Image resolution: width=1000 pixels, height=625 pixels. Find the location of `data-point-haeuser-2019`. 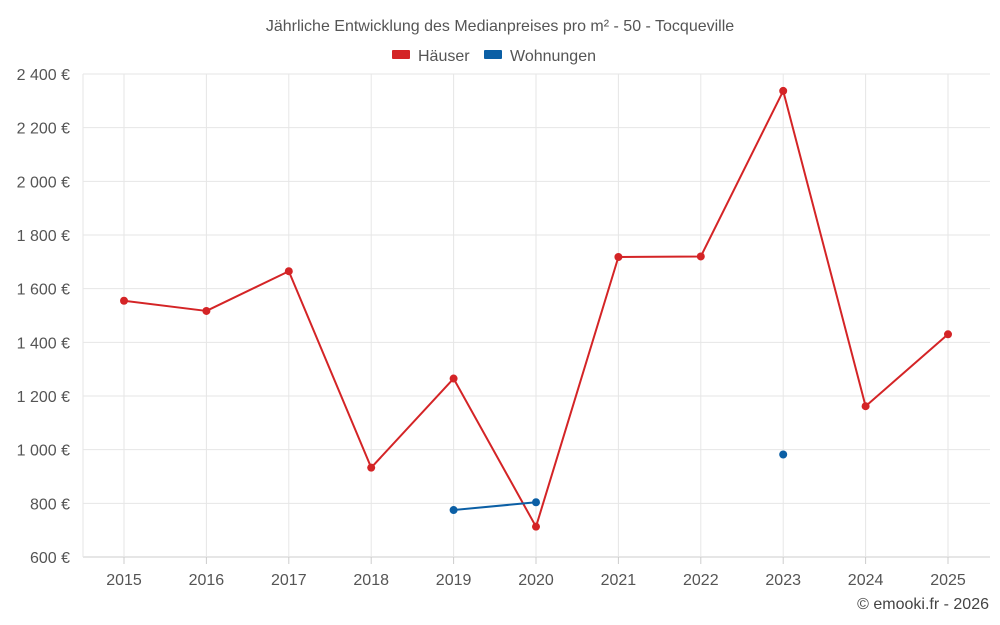

data-point-haeuser-2019 is located at coordinates (453, 378).